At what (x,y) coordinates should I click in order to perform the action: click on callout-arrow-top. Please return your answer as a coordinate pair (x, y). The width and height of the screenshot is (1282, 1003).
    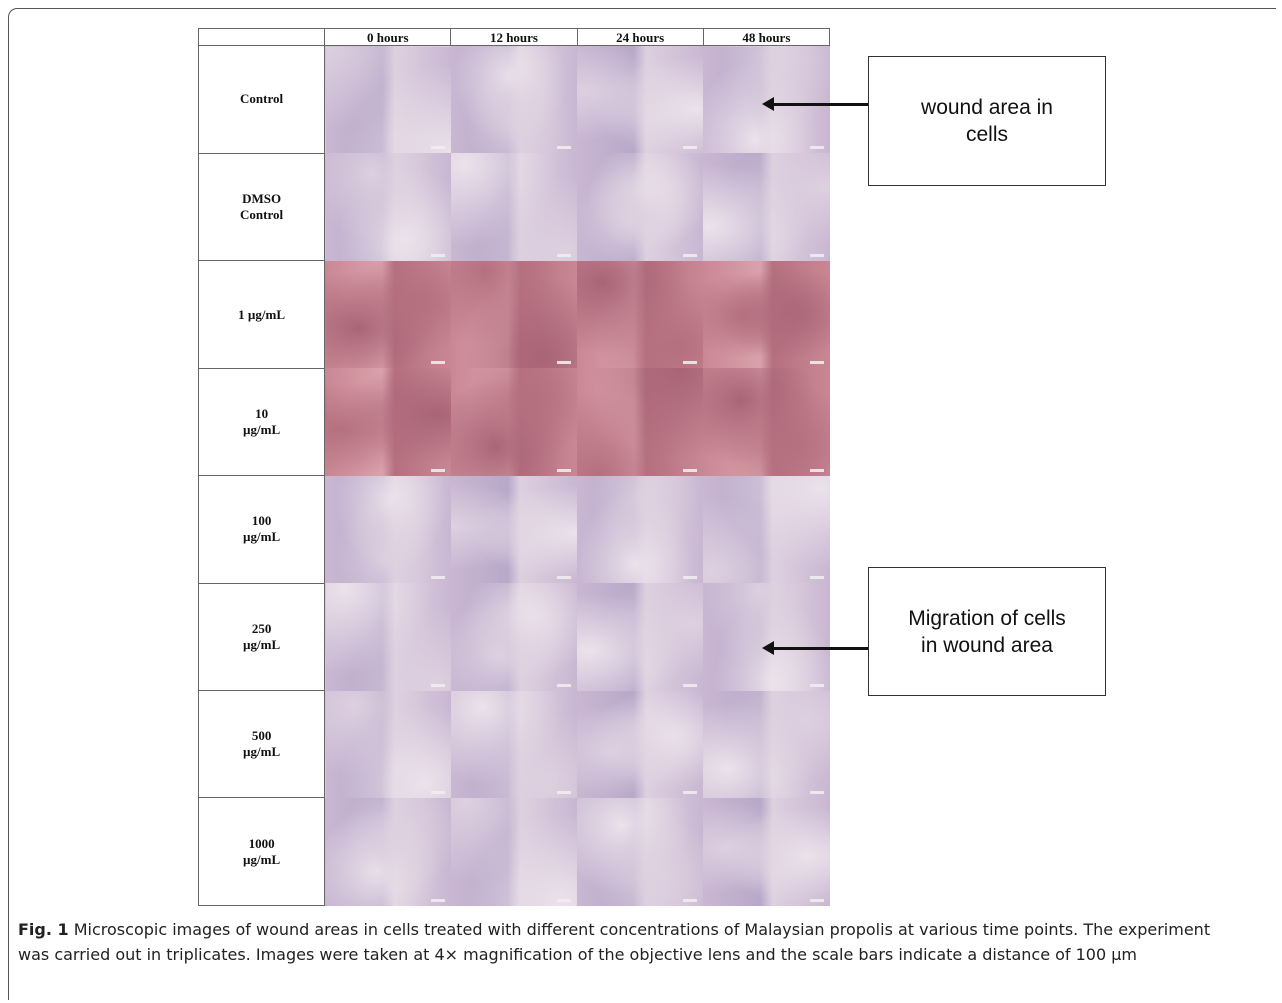
    Looking at the image, I should click on (815, 104).